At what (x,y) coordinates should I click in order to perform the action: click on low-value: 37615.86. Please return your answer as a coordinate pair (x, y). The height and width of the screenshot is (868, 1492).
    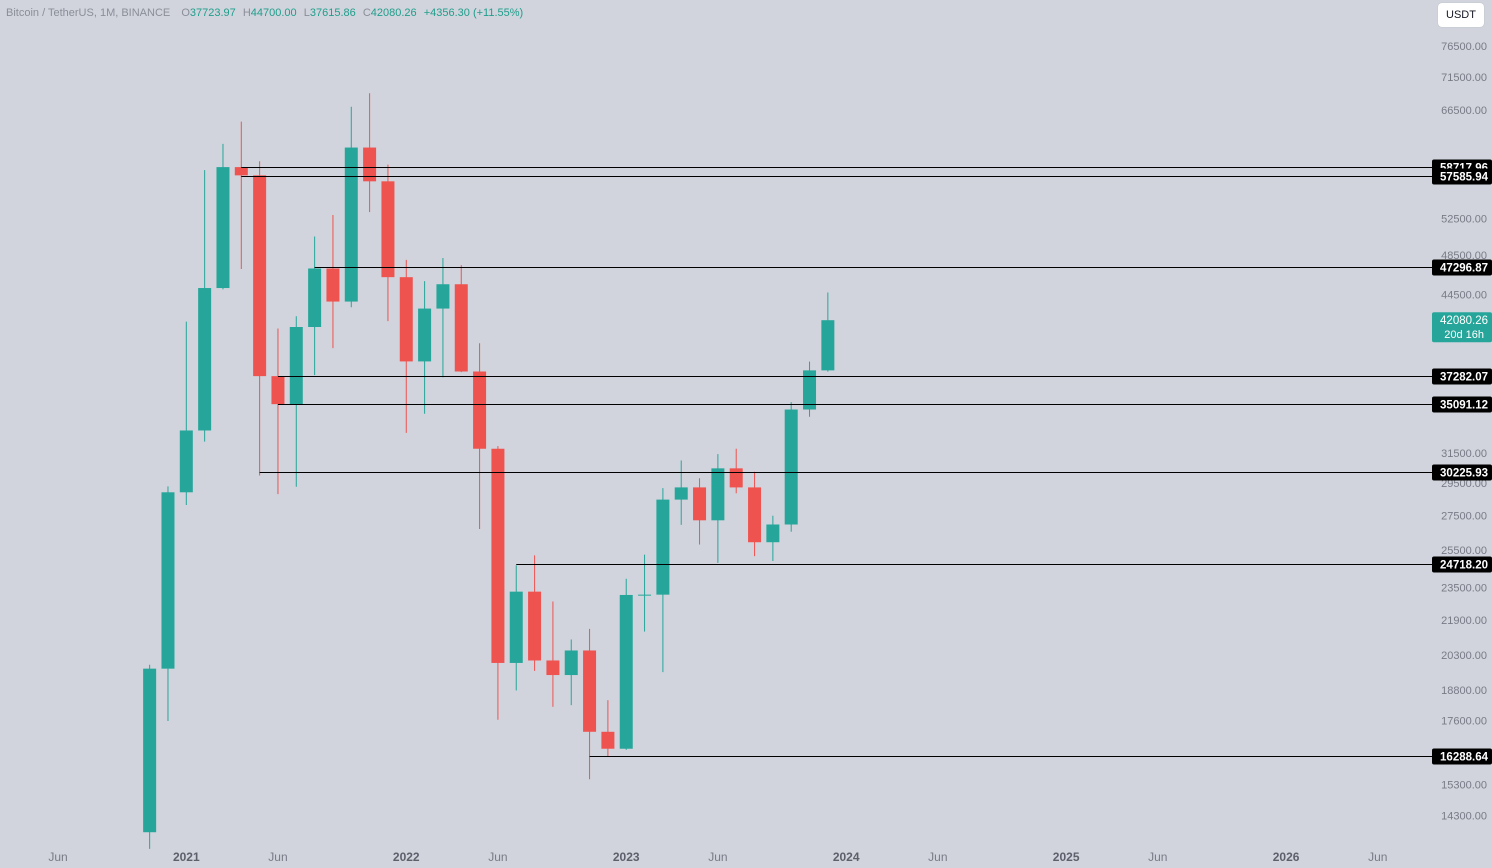
    Looking at the image, I should click on (332, 13).